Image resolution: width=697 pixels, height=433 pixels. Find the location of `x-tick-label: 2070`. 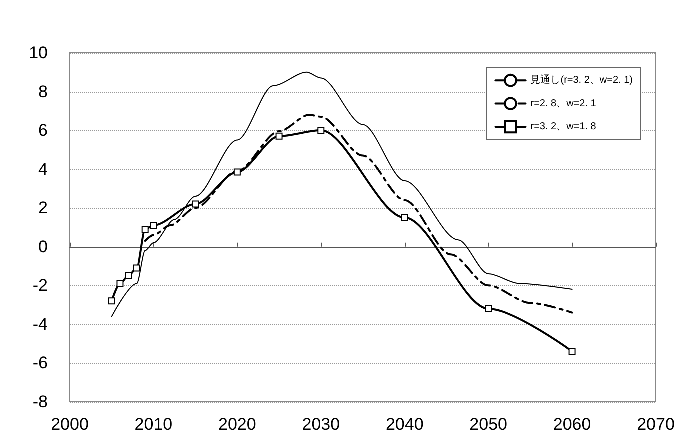

x-tick-label: 2070 is located at coordinates (656, 424).